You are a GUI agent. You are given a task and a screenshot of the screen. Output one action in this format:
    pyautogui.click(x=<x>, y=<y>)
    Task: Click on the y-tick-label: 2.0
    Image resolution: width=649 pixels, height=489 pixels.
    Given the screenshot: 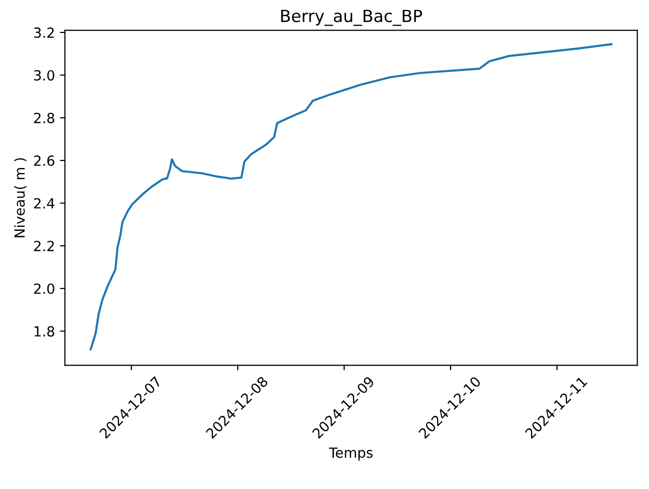 What is the action you would take?
    pyautogui.click(x=44, y=288)
    